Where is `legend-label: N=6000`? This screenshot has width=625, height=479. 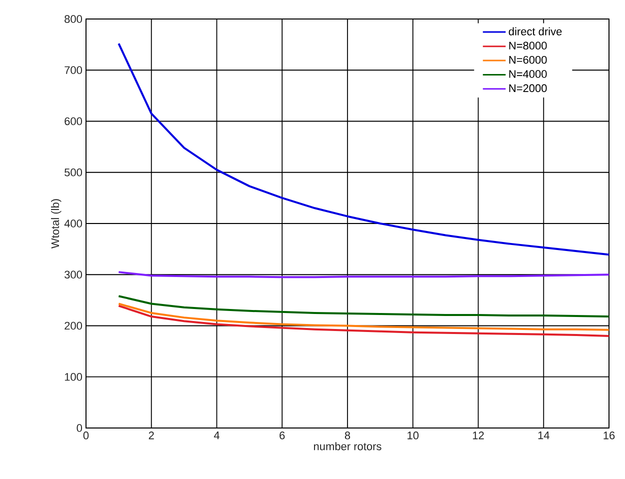
legend-label: N=6000 is located at coordinates (528, 60).